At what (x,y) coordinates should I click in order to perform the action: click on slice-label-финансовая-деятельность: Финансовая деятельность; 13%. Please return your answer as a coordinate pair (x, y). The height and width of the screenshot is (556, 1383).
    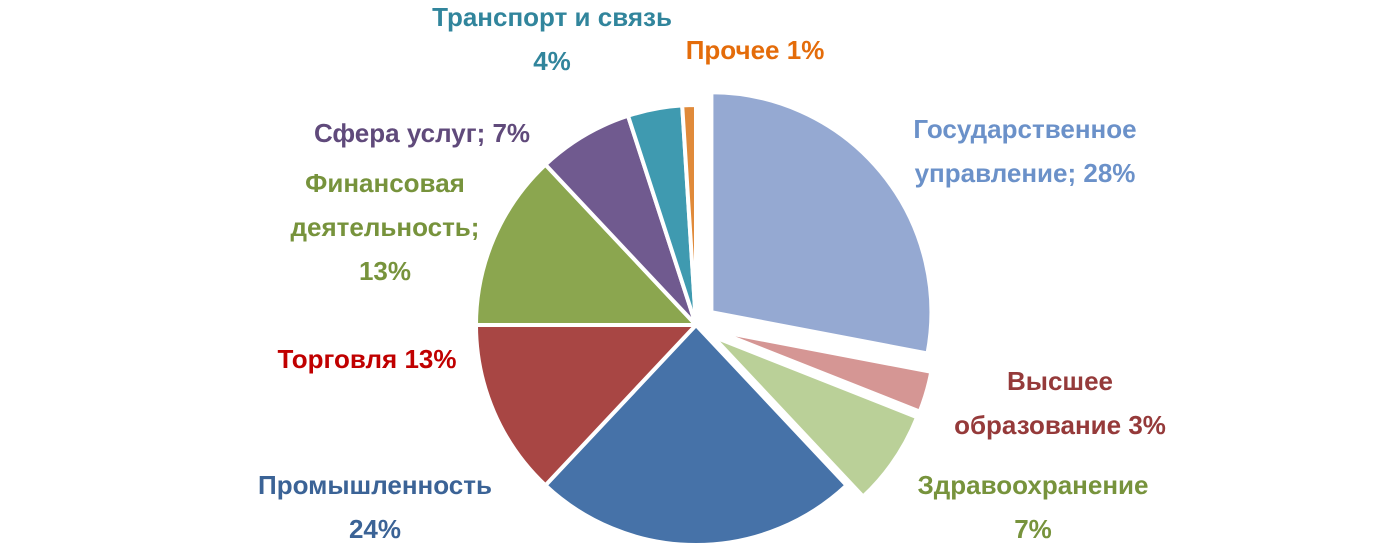
    Looking at the image, I should click on (385, 227).